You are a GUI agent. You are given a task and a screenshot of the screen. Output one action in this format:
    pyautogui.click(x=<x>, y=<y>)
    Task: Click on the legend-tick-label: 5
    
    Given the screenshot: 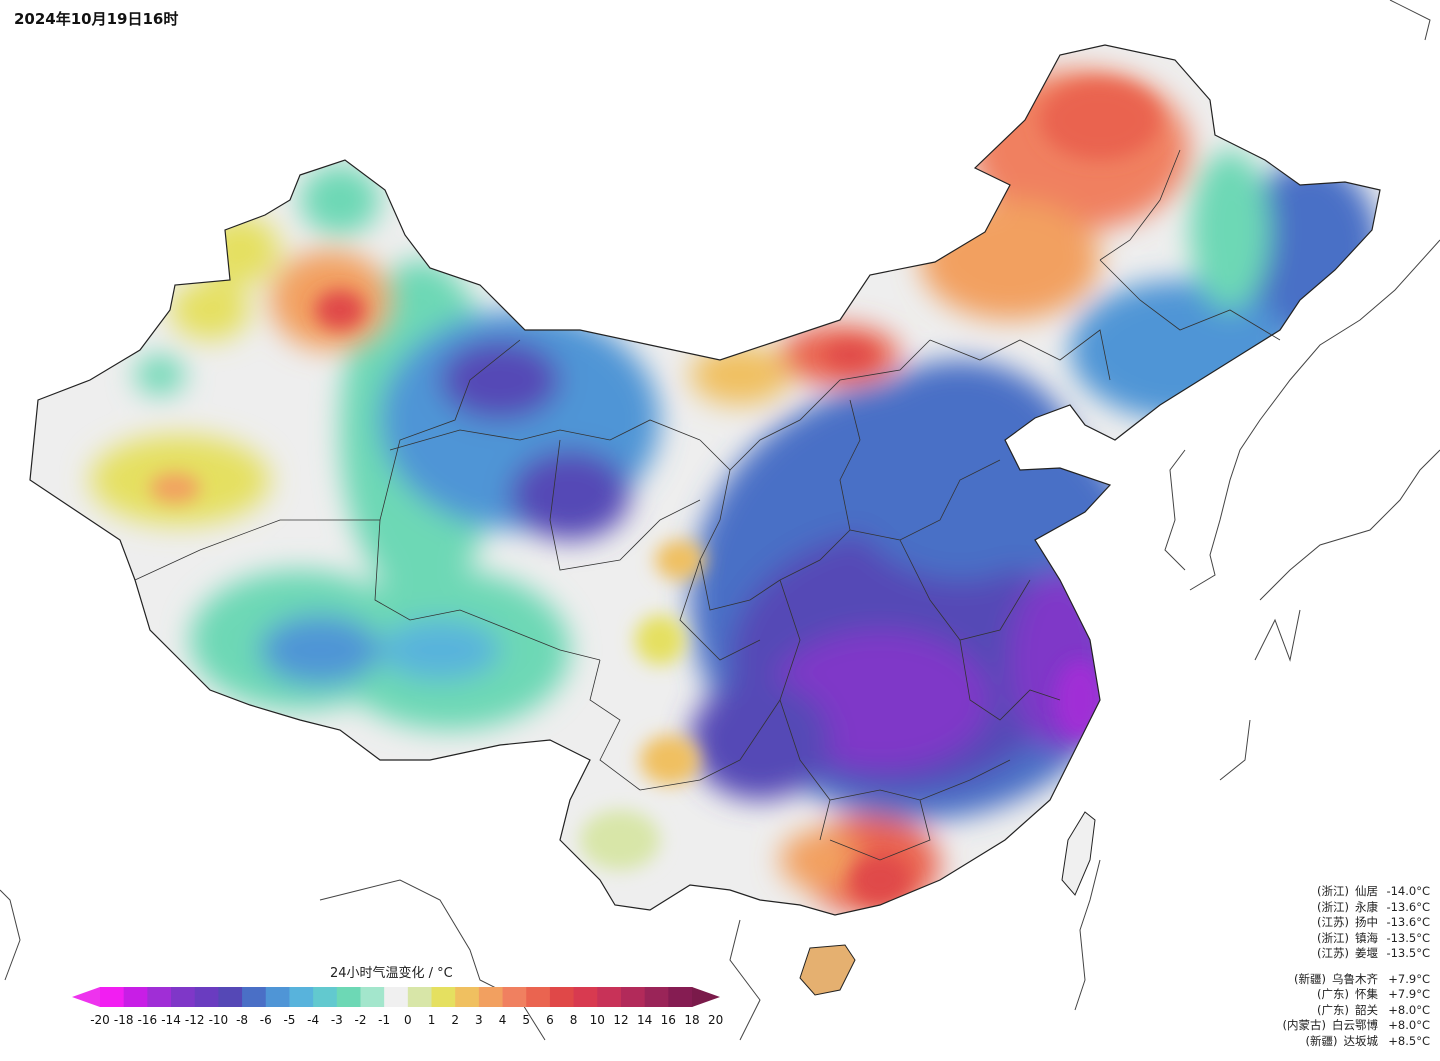 What is the action you would take?
    pyautogui.click(x=526, y=1020)
    